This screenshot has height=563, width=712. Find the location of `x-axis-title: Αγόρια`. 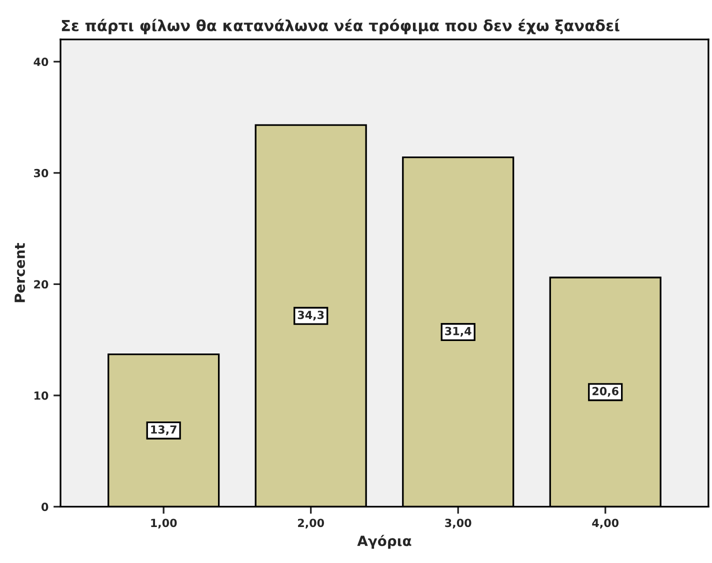

x-axis-title: Αγόρια is located at coordinates (384, 541).